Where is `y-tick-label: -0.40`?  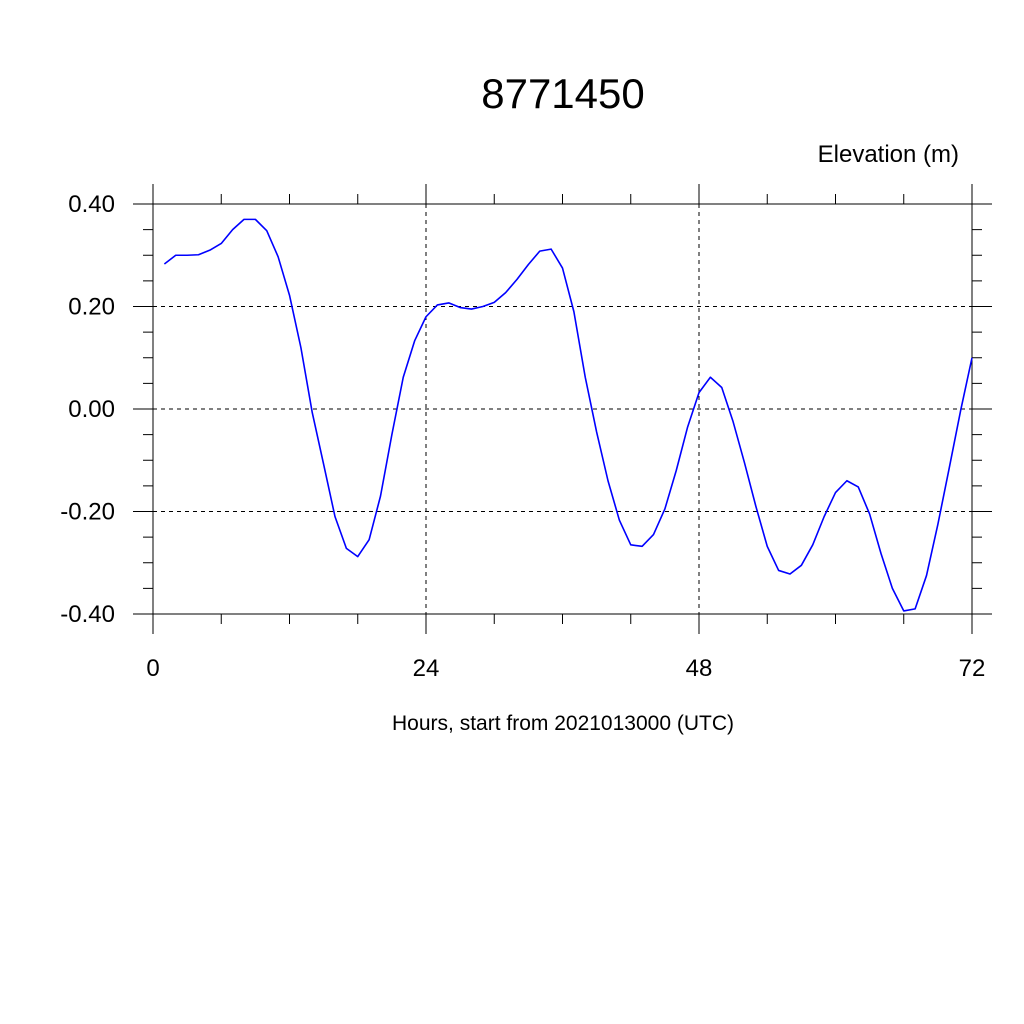 y-tick-label: -0.40 is located at coordinates (87, 614).